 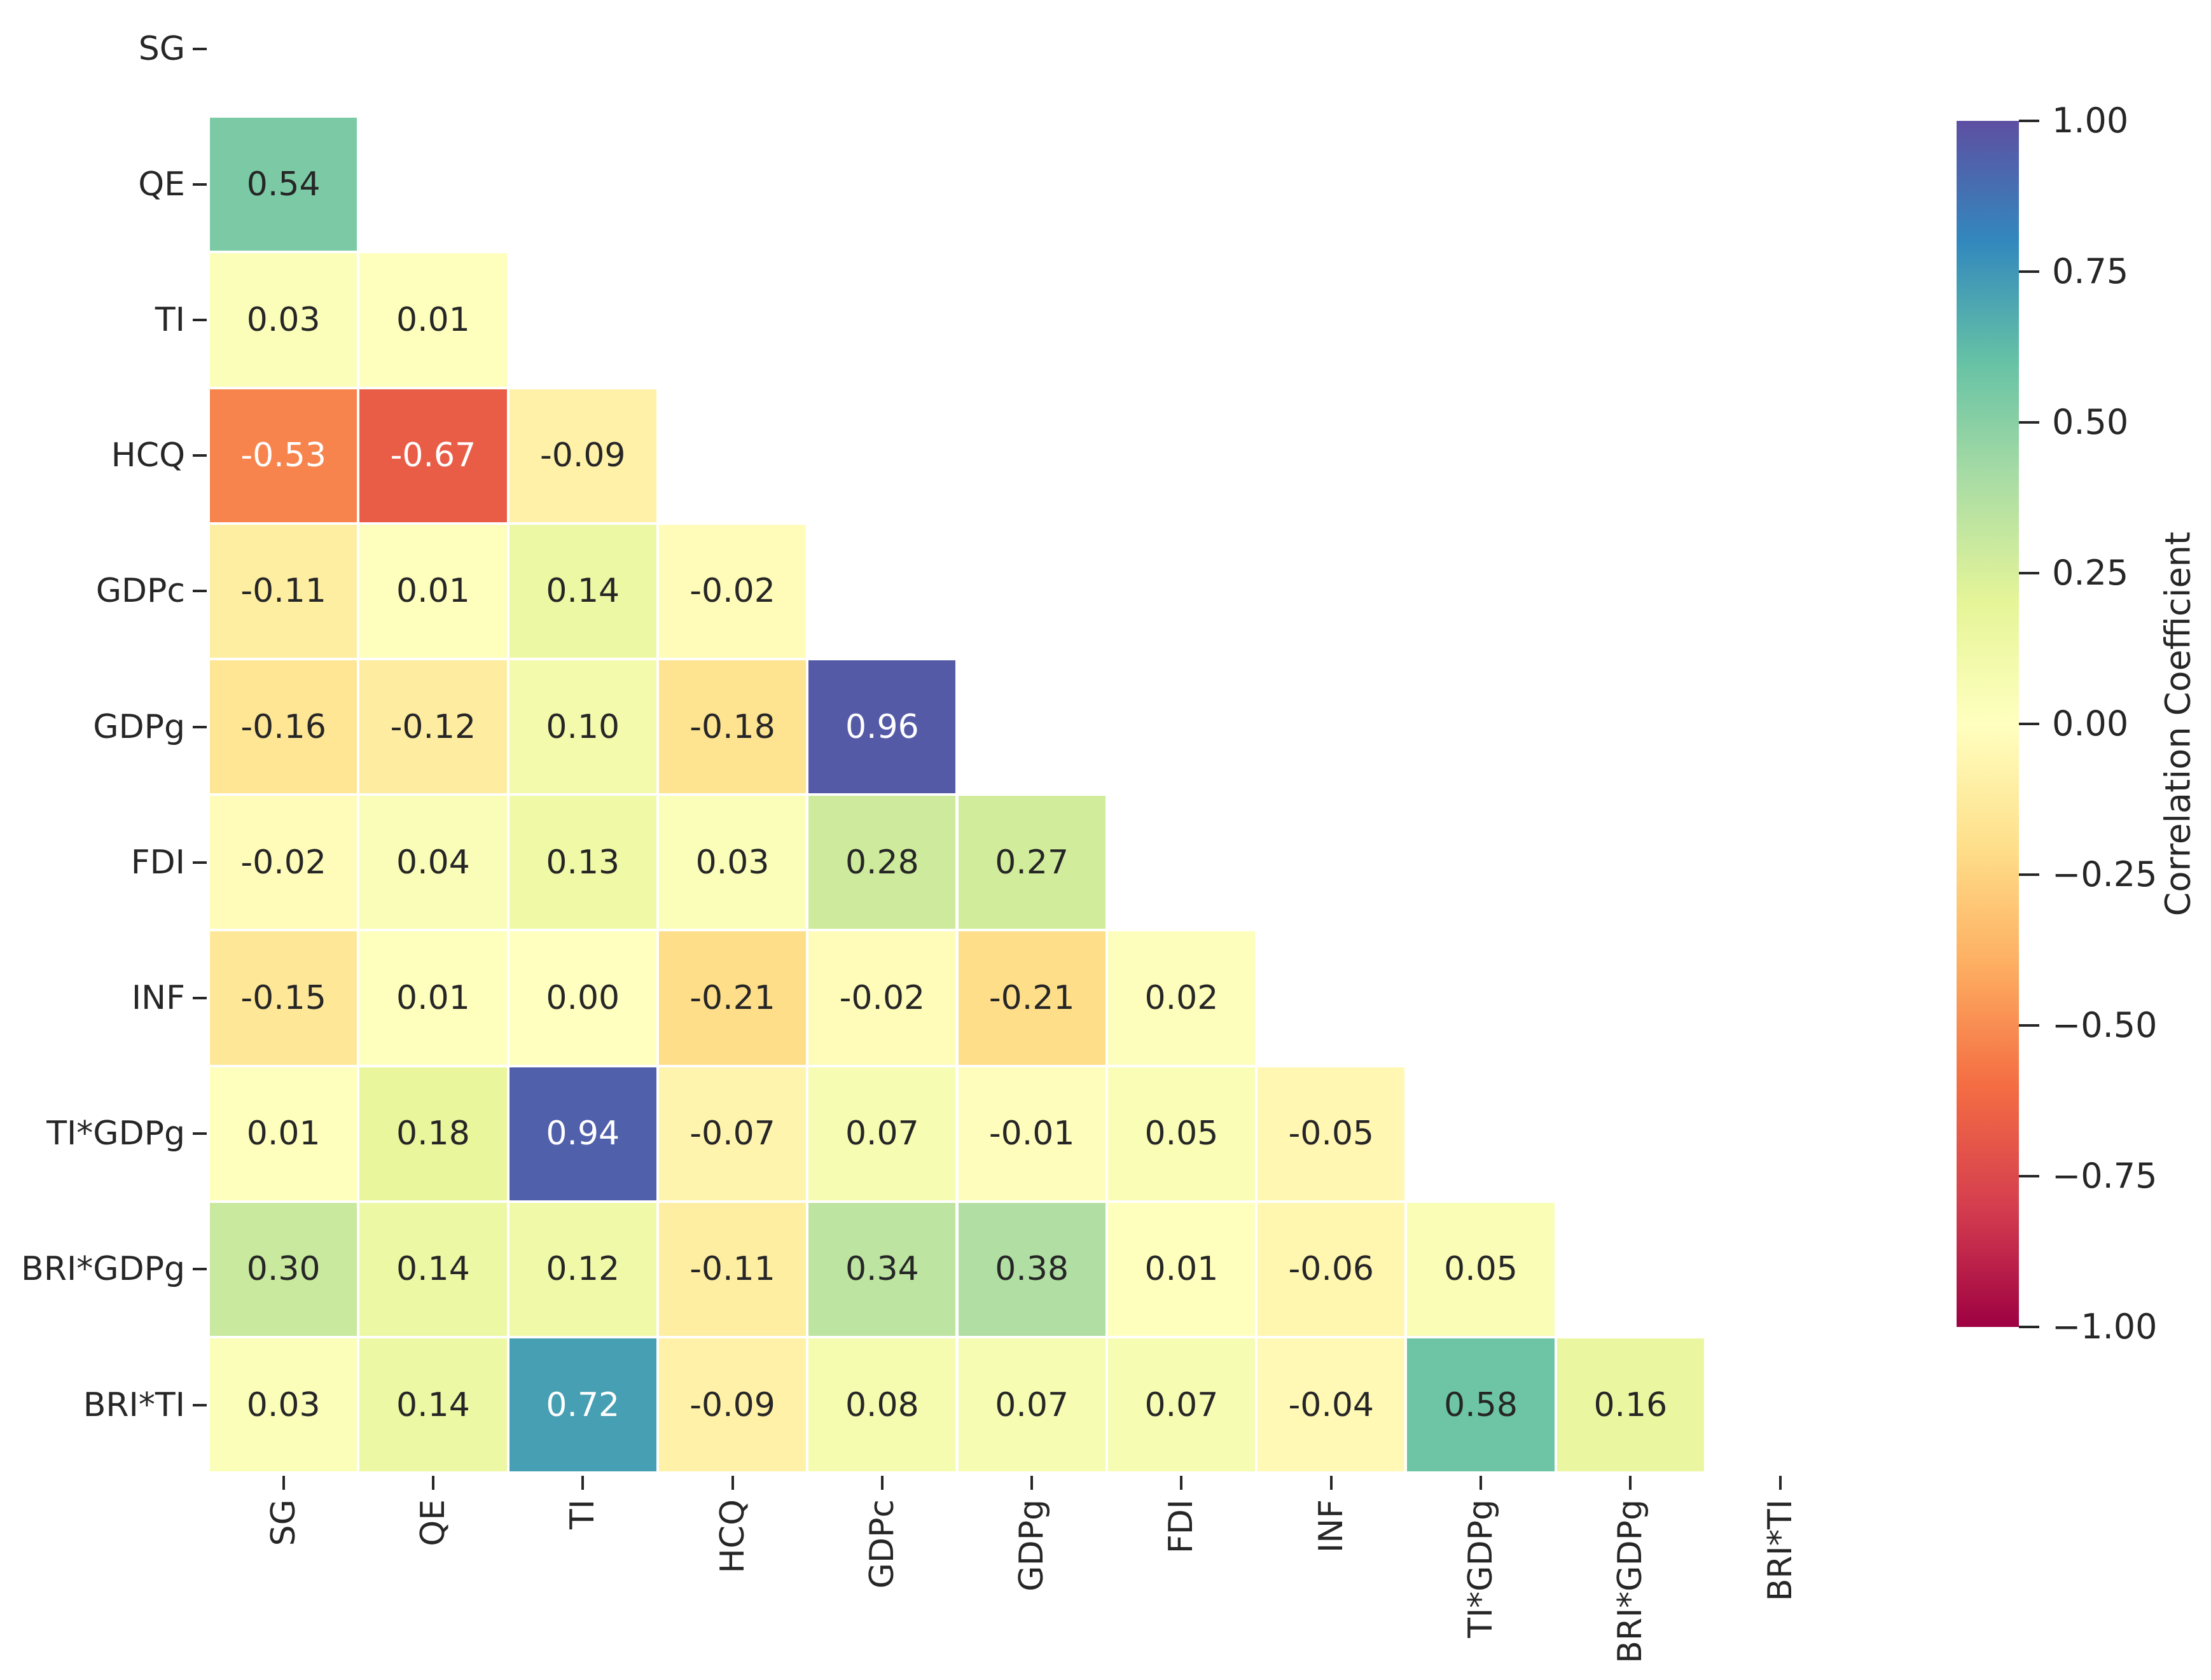 I want to click on cell-value: -0.18, so click(x=732, y=727).